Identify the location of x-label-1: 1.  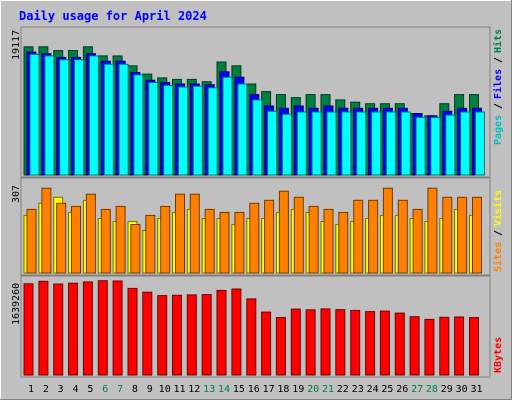
(31, 389).